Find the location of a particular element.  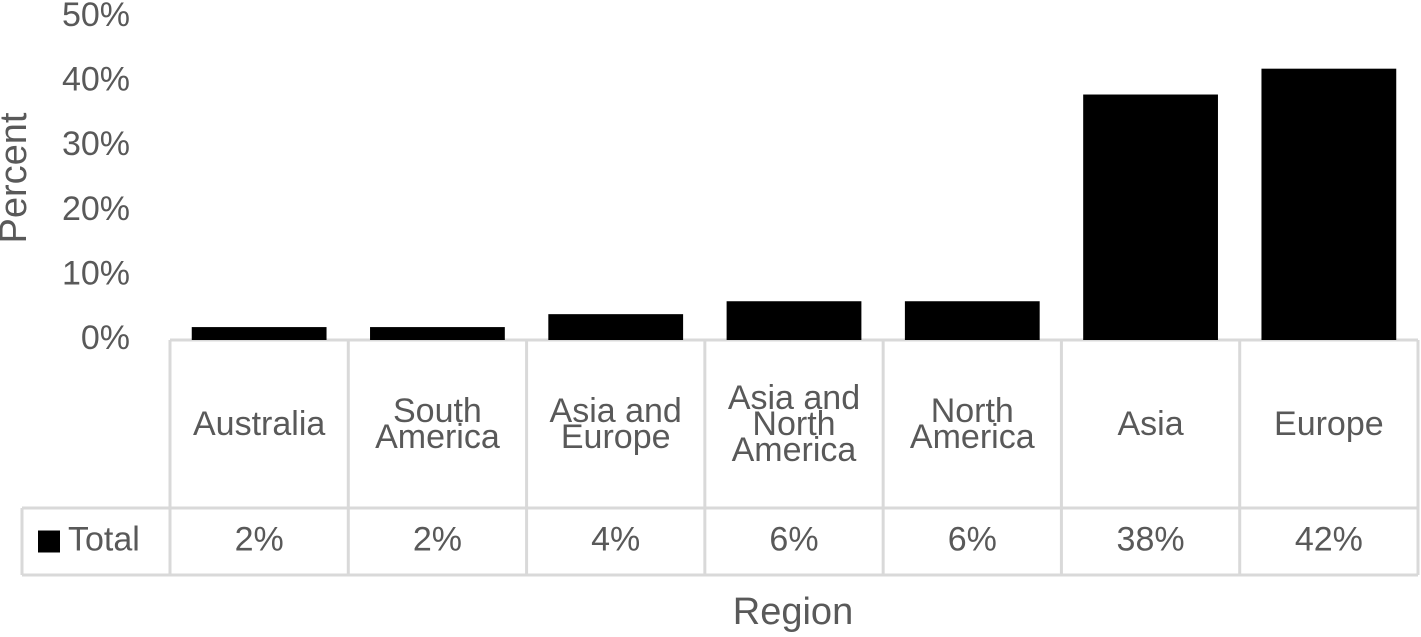

y-tick-label: 50% is located at coordinates (96, 17).